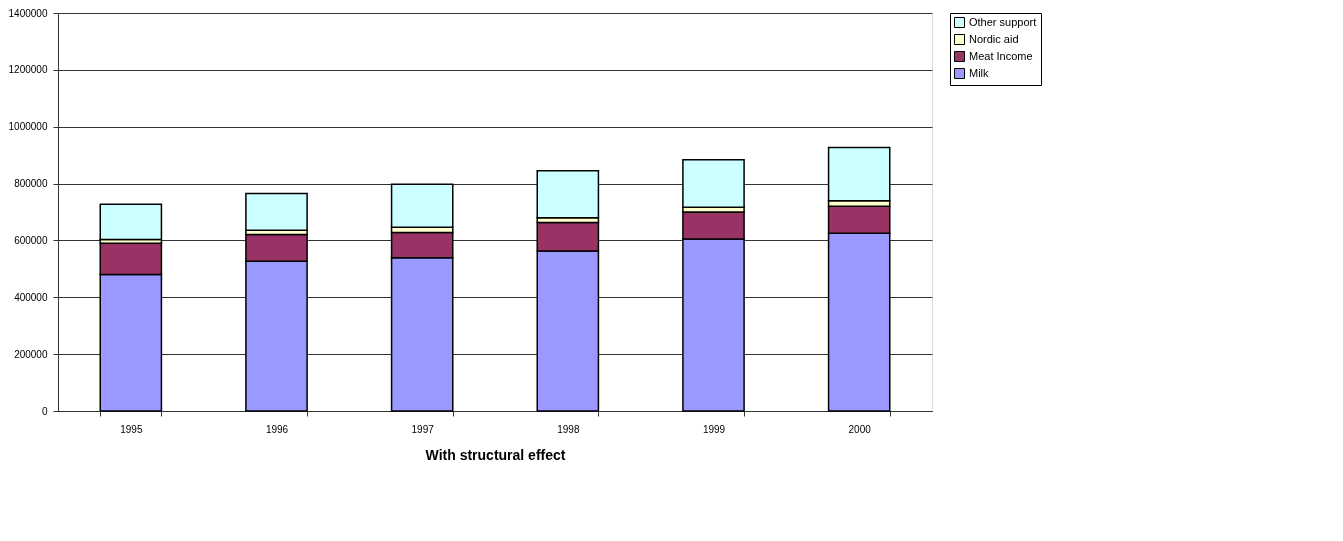  I want to click on y-tick-label: 1400000, so click(28, 13).